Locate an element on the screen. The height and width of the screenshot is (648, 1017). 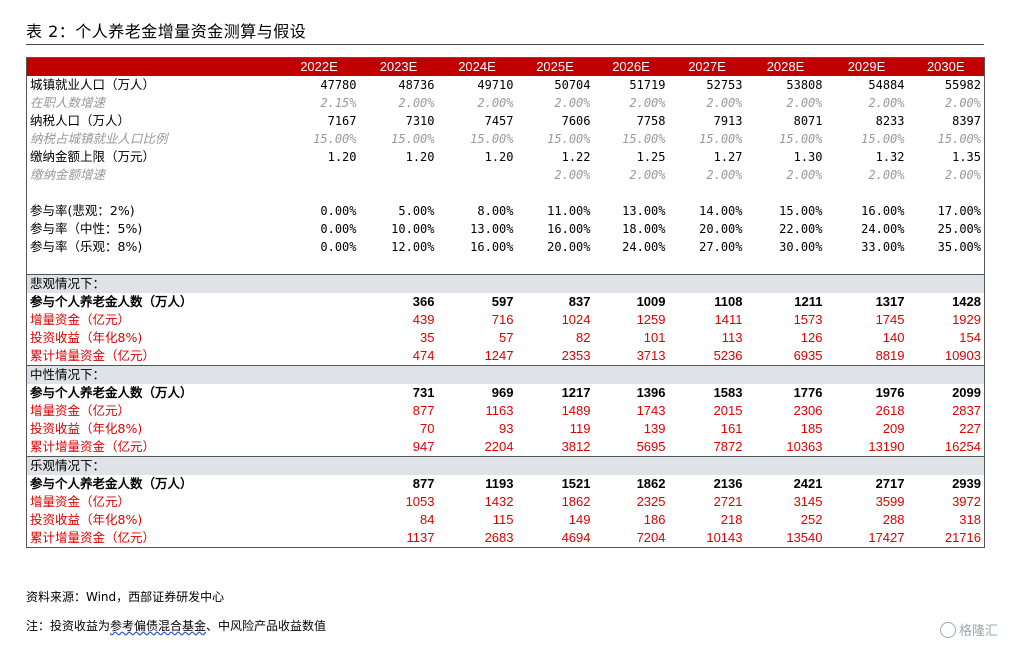
table-cell: 8233 is located at coordinates (890, 121).